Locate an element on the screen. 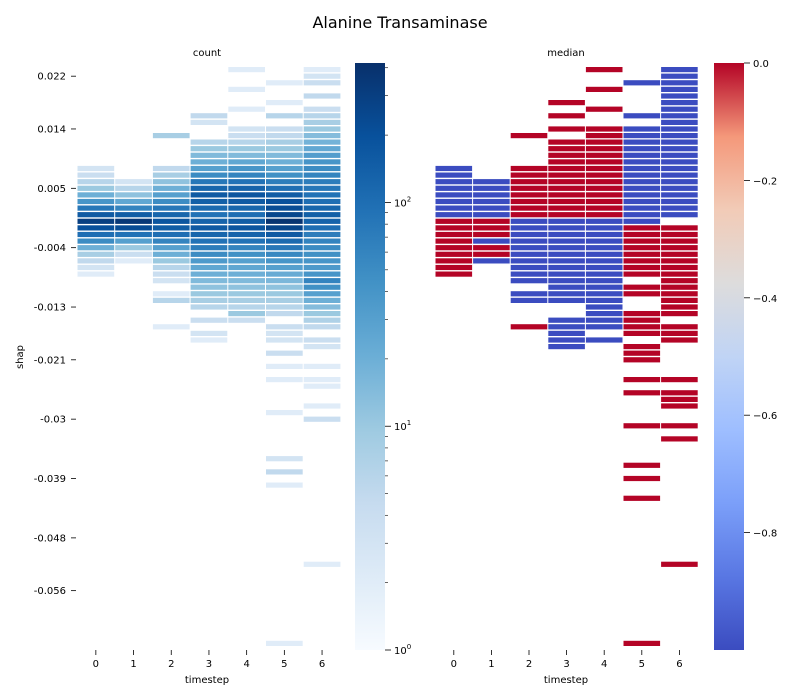  median-x-tick-label-3: 3 is located at coordinates (566, 664).